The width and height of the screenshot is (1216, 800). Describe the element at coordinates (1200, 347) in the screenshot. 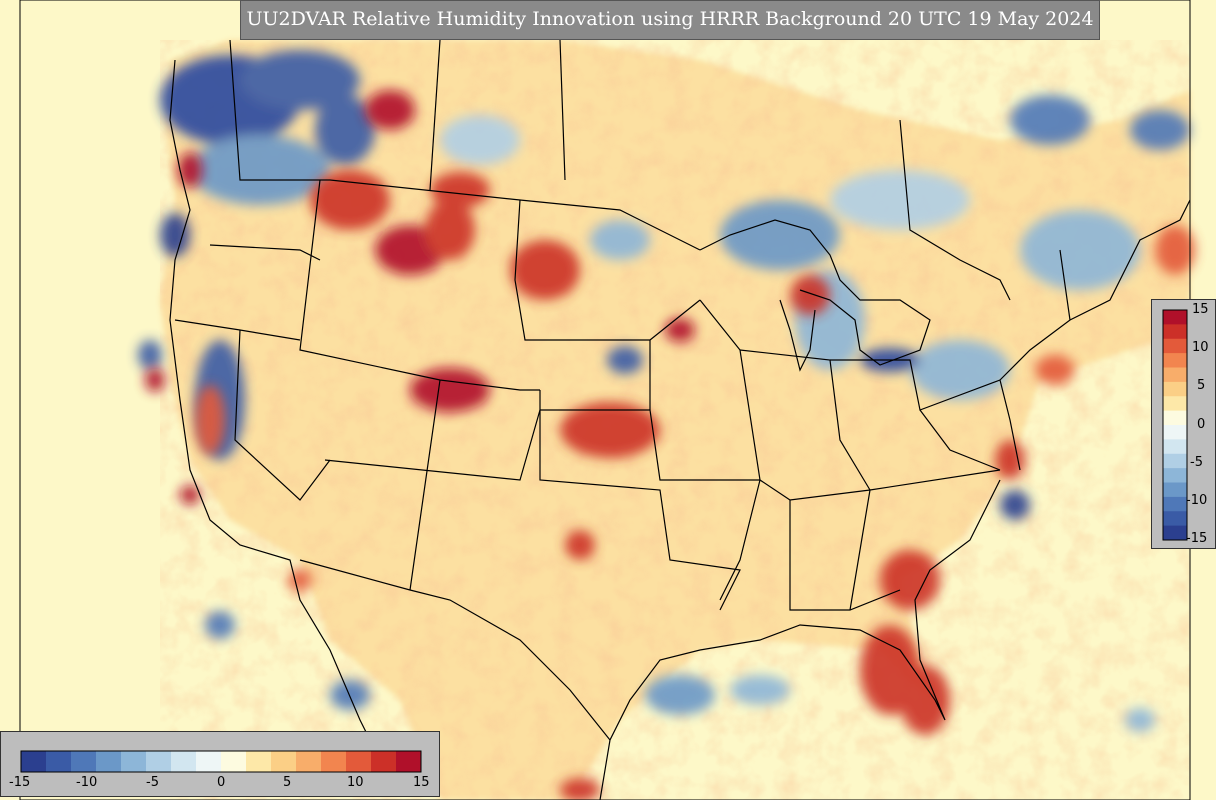

I see `vcbar-tick-5: 10` at that location.